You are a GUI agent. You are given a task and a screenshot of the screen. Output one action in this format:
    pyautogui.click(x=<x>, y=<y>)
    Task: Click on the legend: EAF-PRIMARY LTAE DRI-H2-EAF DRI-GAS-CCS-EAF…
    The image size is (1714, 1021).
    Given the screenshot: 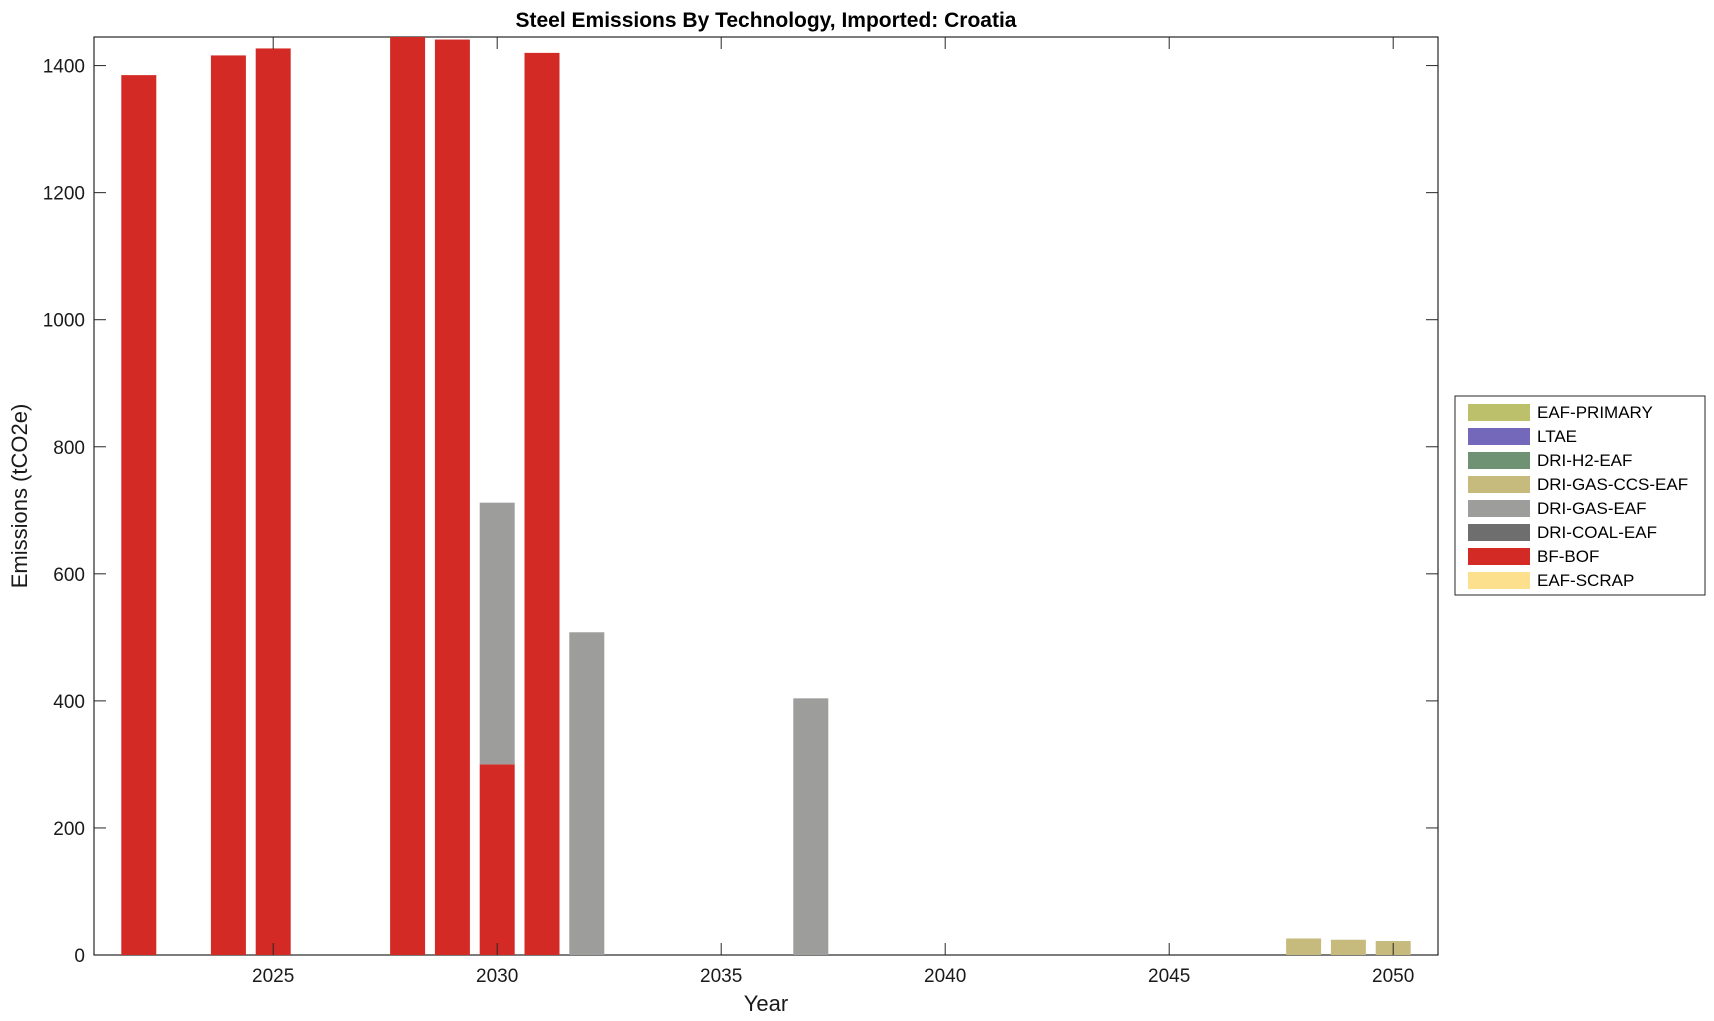 What is the action you would take?
    pyautogui.click(x=1580, y=495)
    